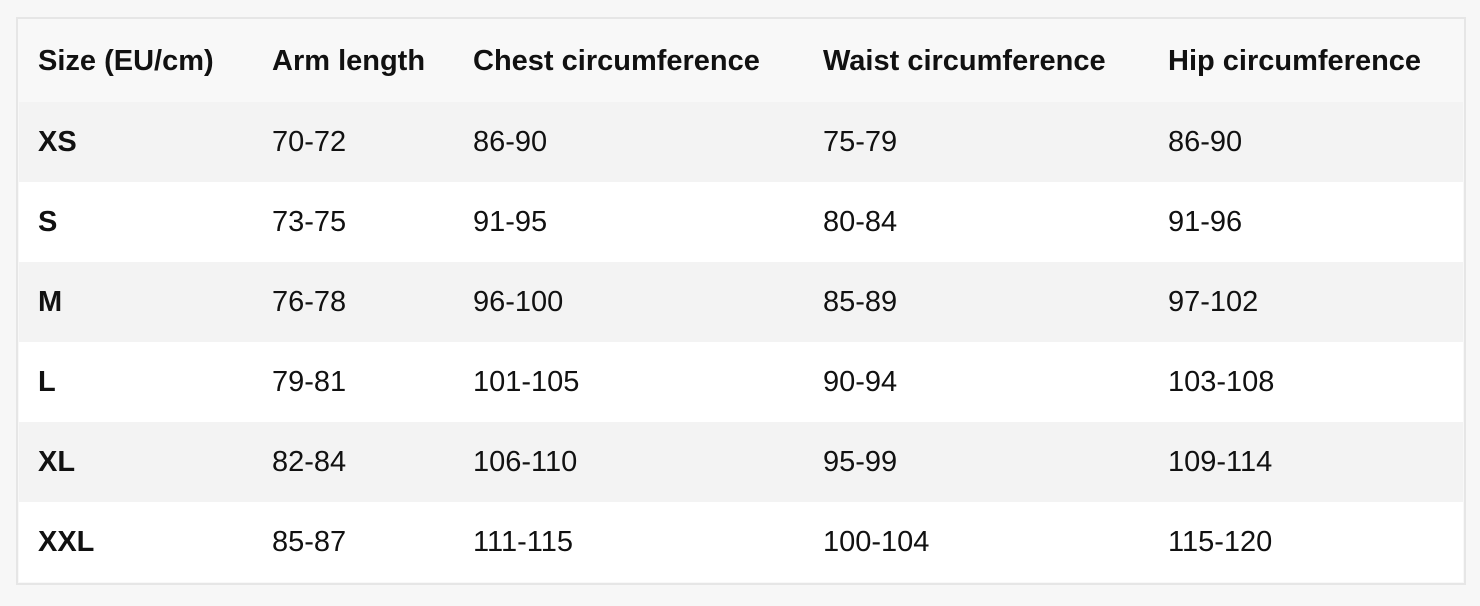  Describe the element at coordinates (1315, 382) in the screenshot. I see `cell-hip: 103-108` at that location.